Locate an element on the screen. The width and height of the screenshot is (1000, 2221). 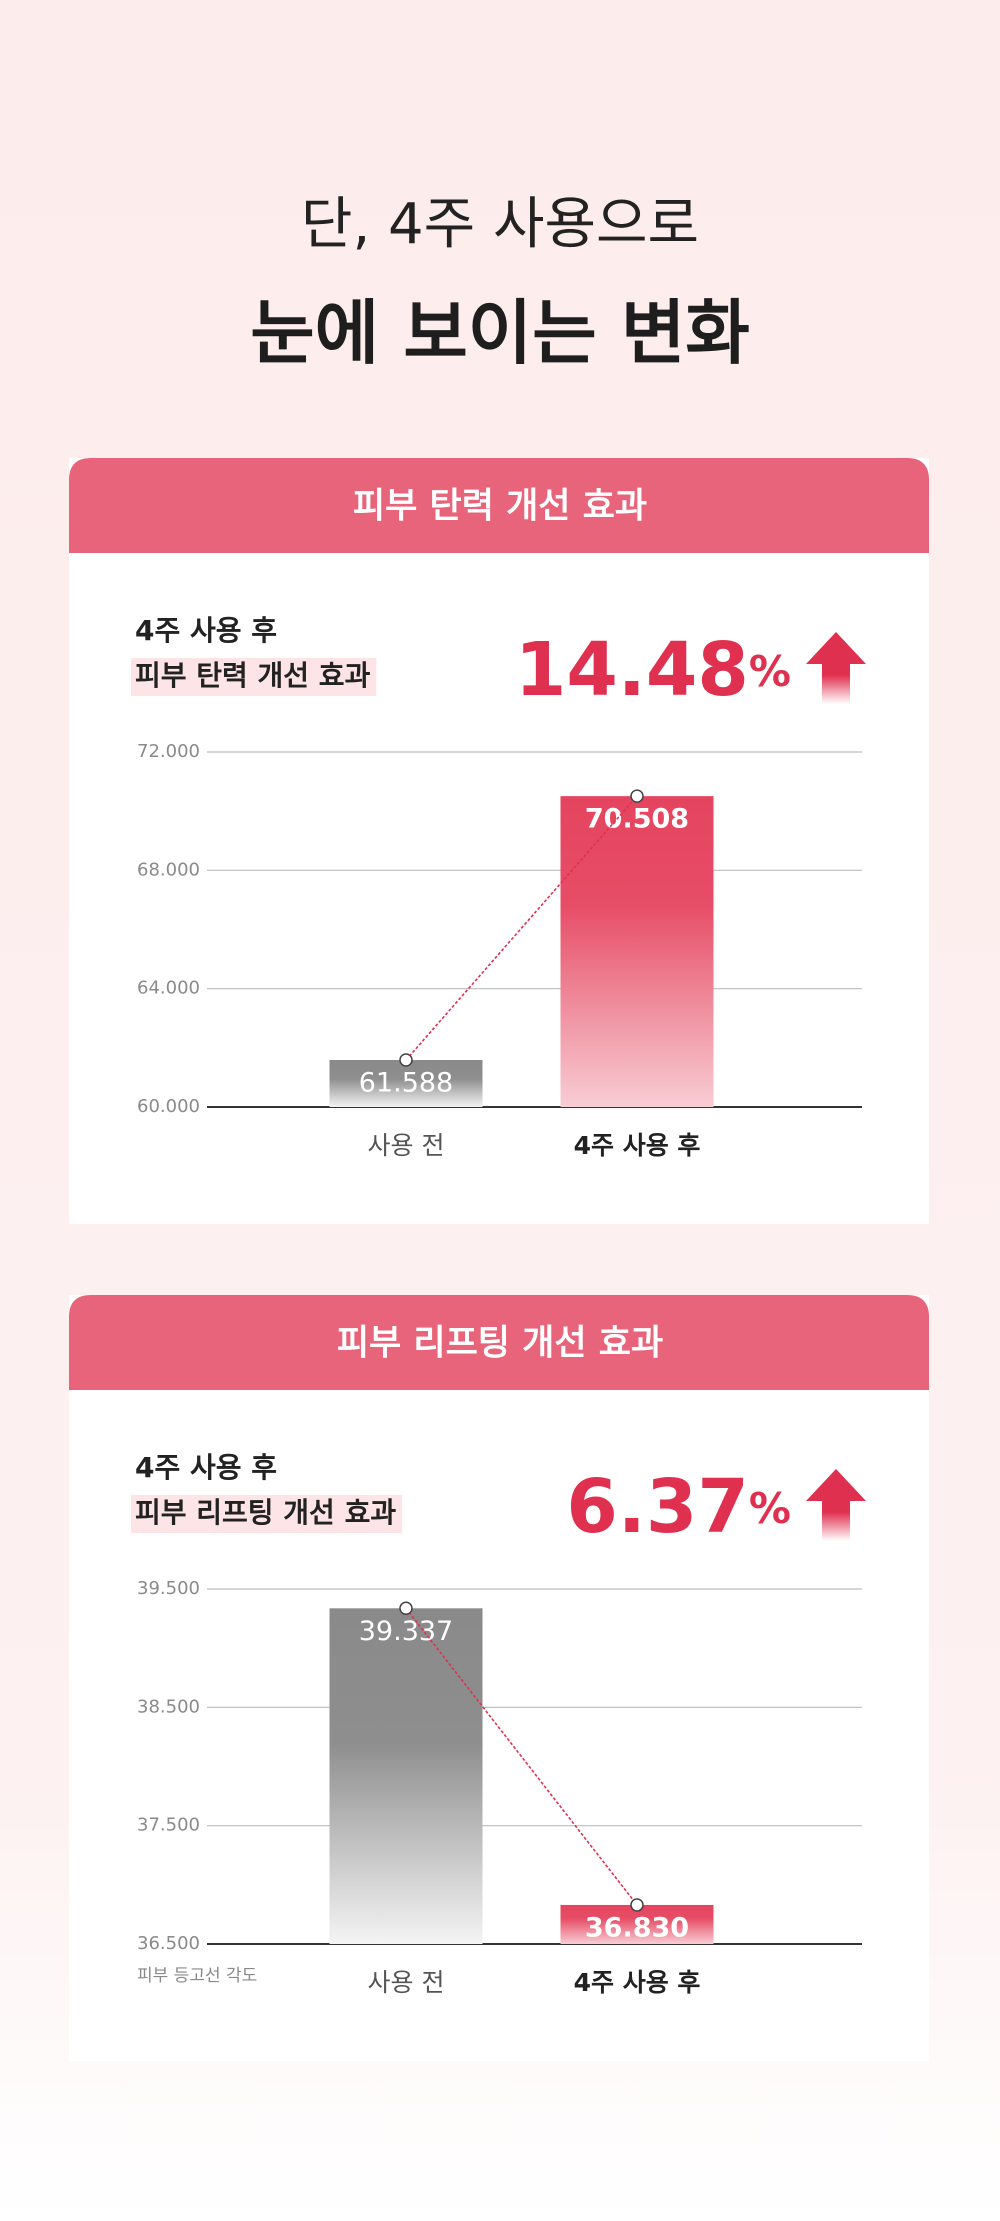
change-number: 14.48 is located at coordinates (632, 670).